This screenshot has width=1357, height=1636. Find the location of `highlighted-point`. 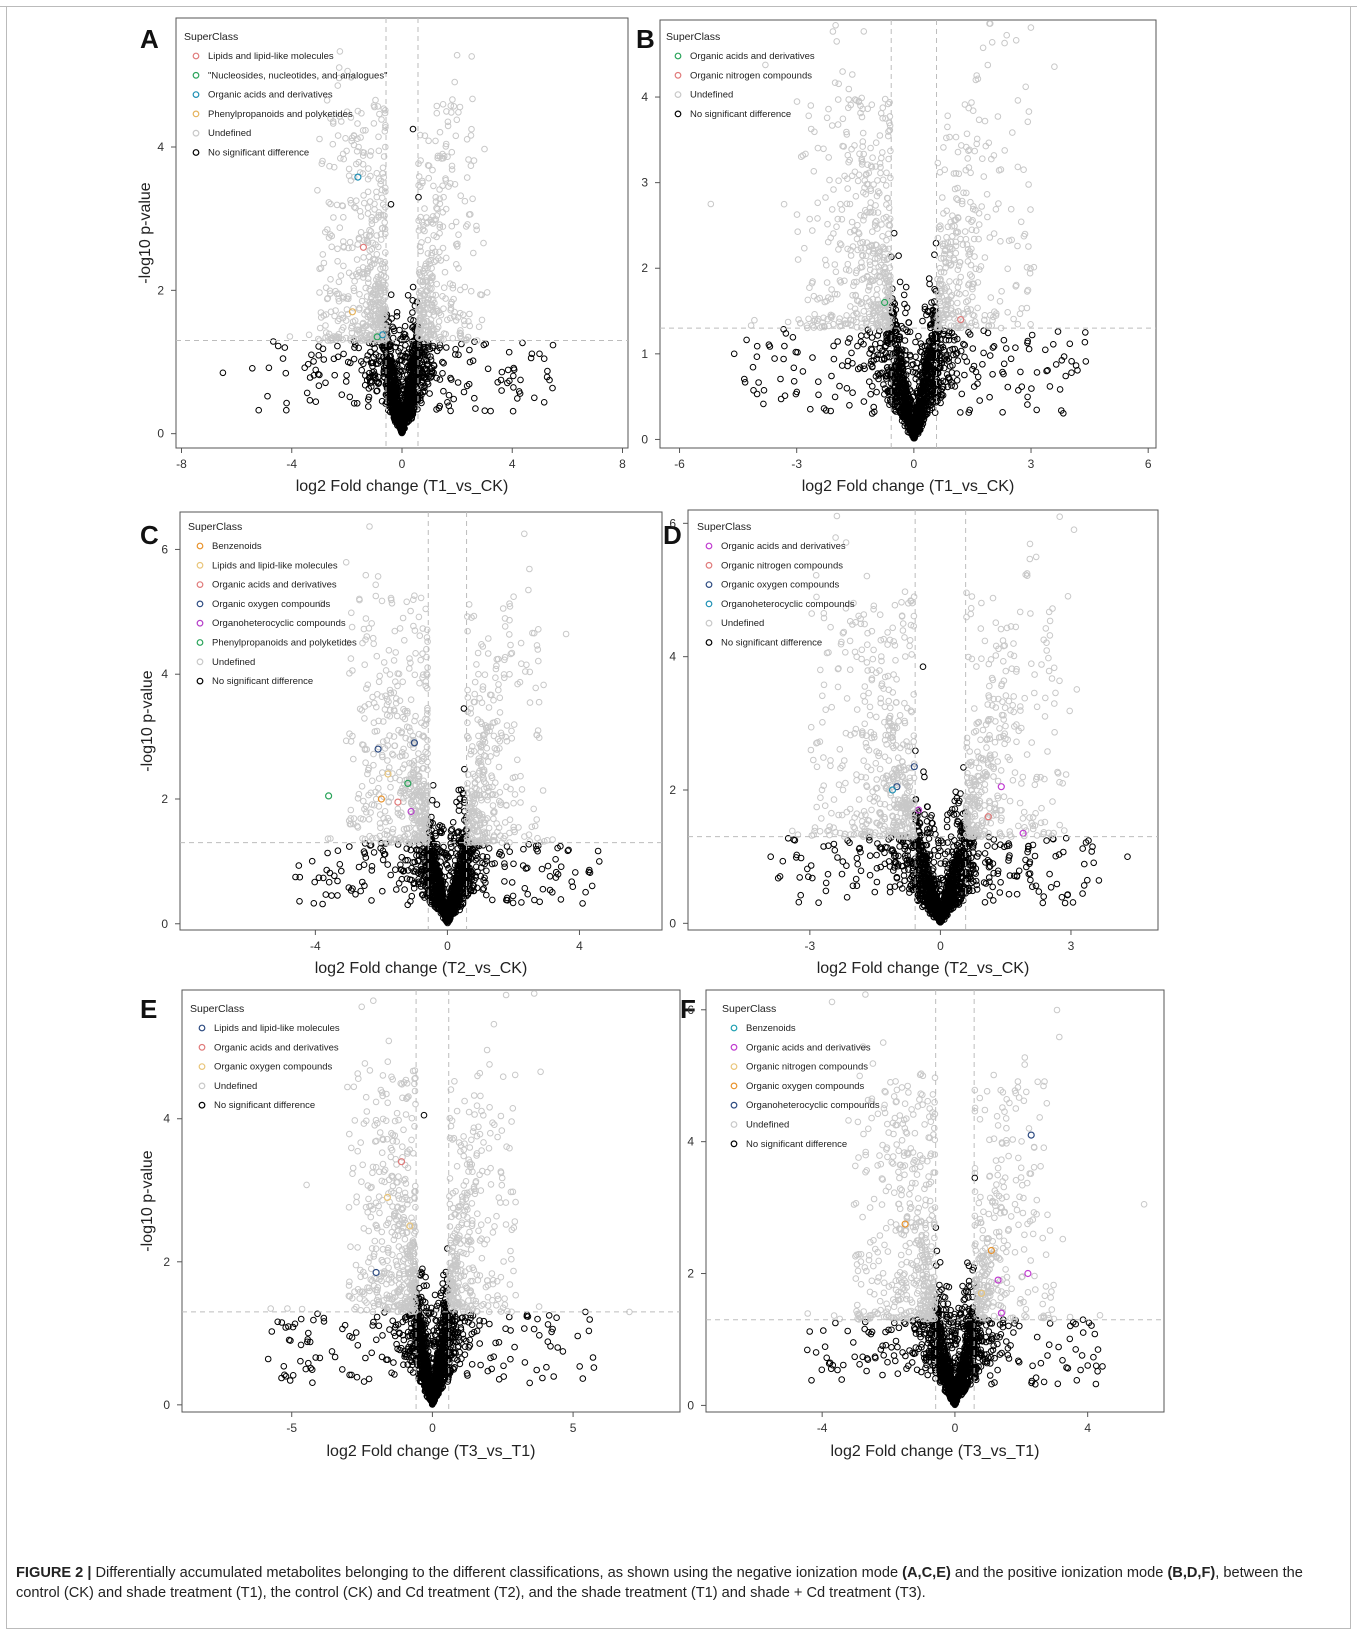

highlighted-point is located at coordinates (884, 302).